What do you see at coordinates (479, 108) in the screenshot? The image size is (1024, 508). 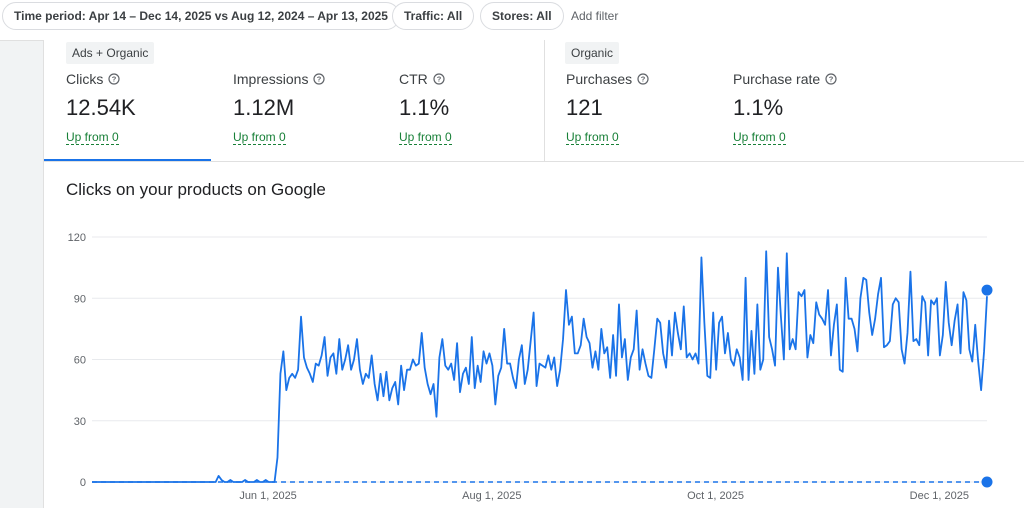 I see `metric-card-ctr: CTR ? 1.1% Up from 0` at bounding box center [479, 108].